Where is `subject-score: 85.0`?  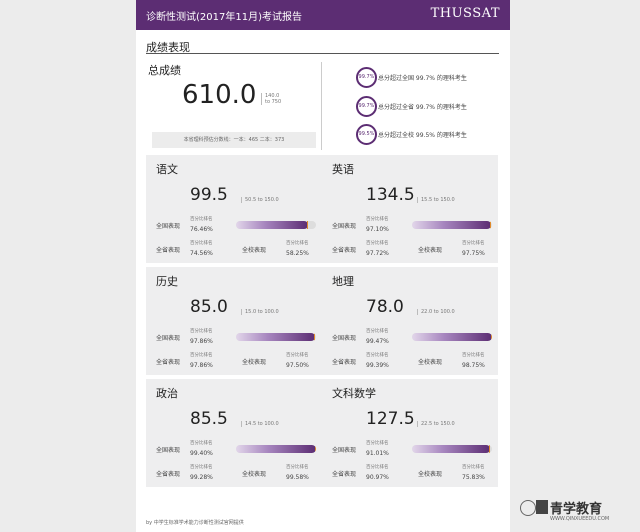 subject-score: 85.0 is located at coordinates (209, 307).